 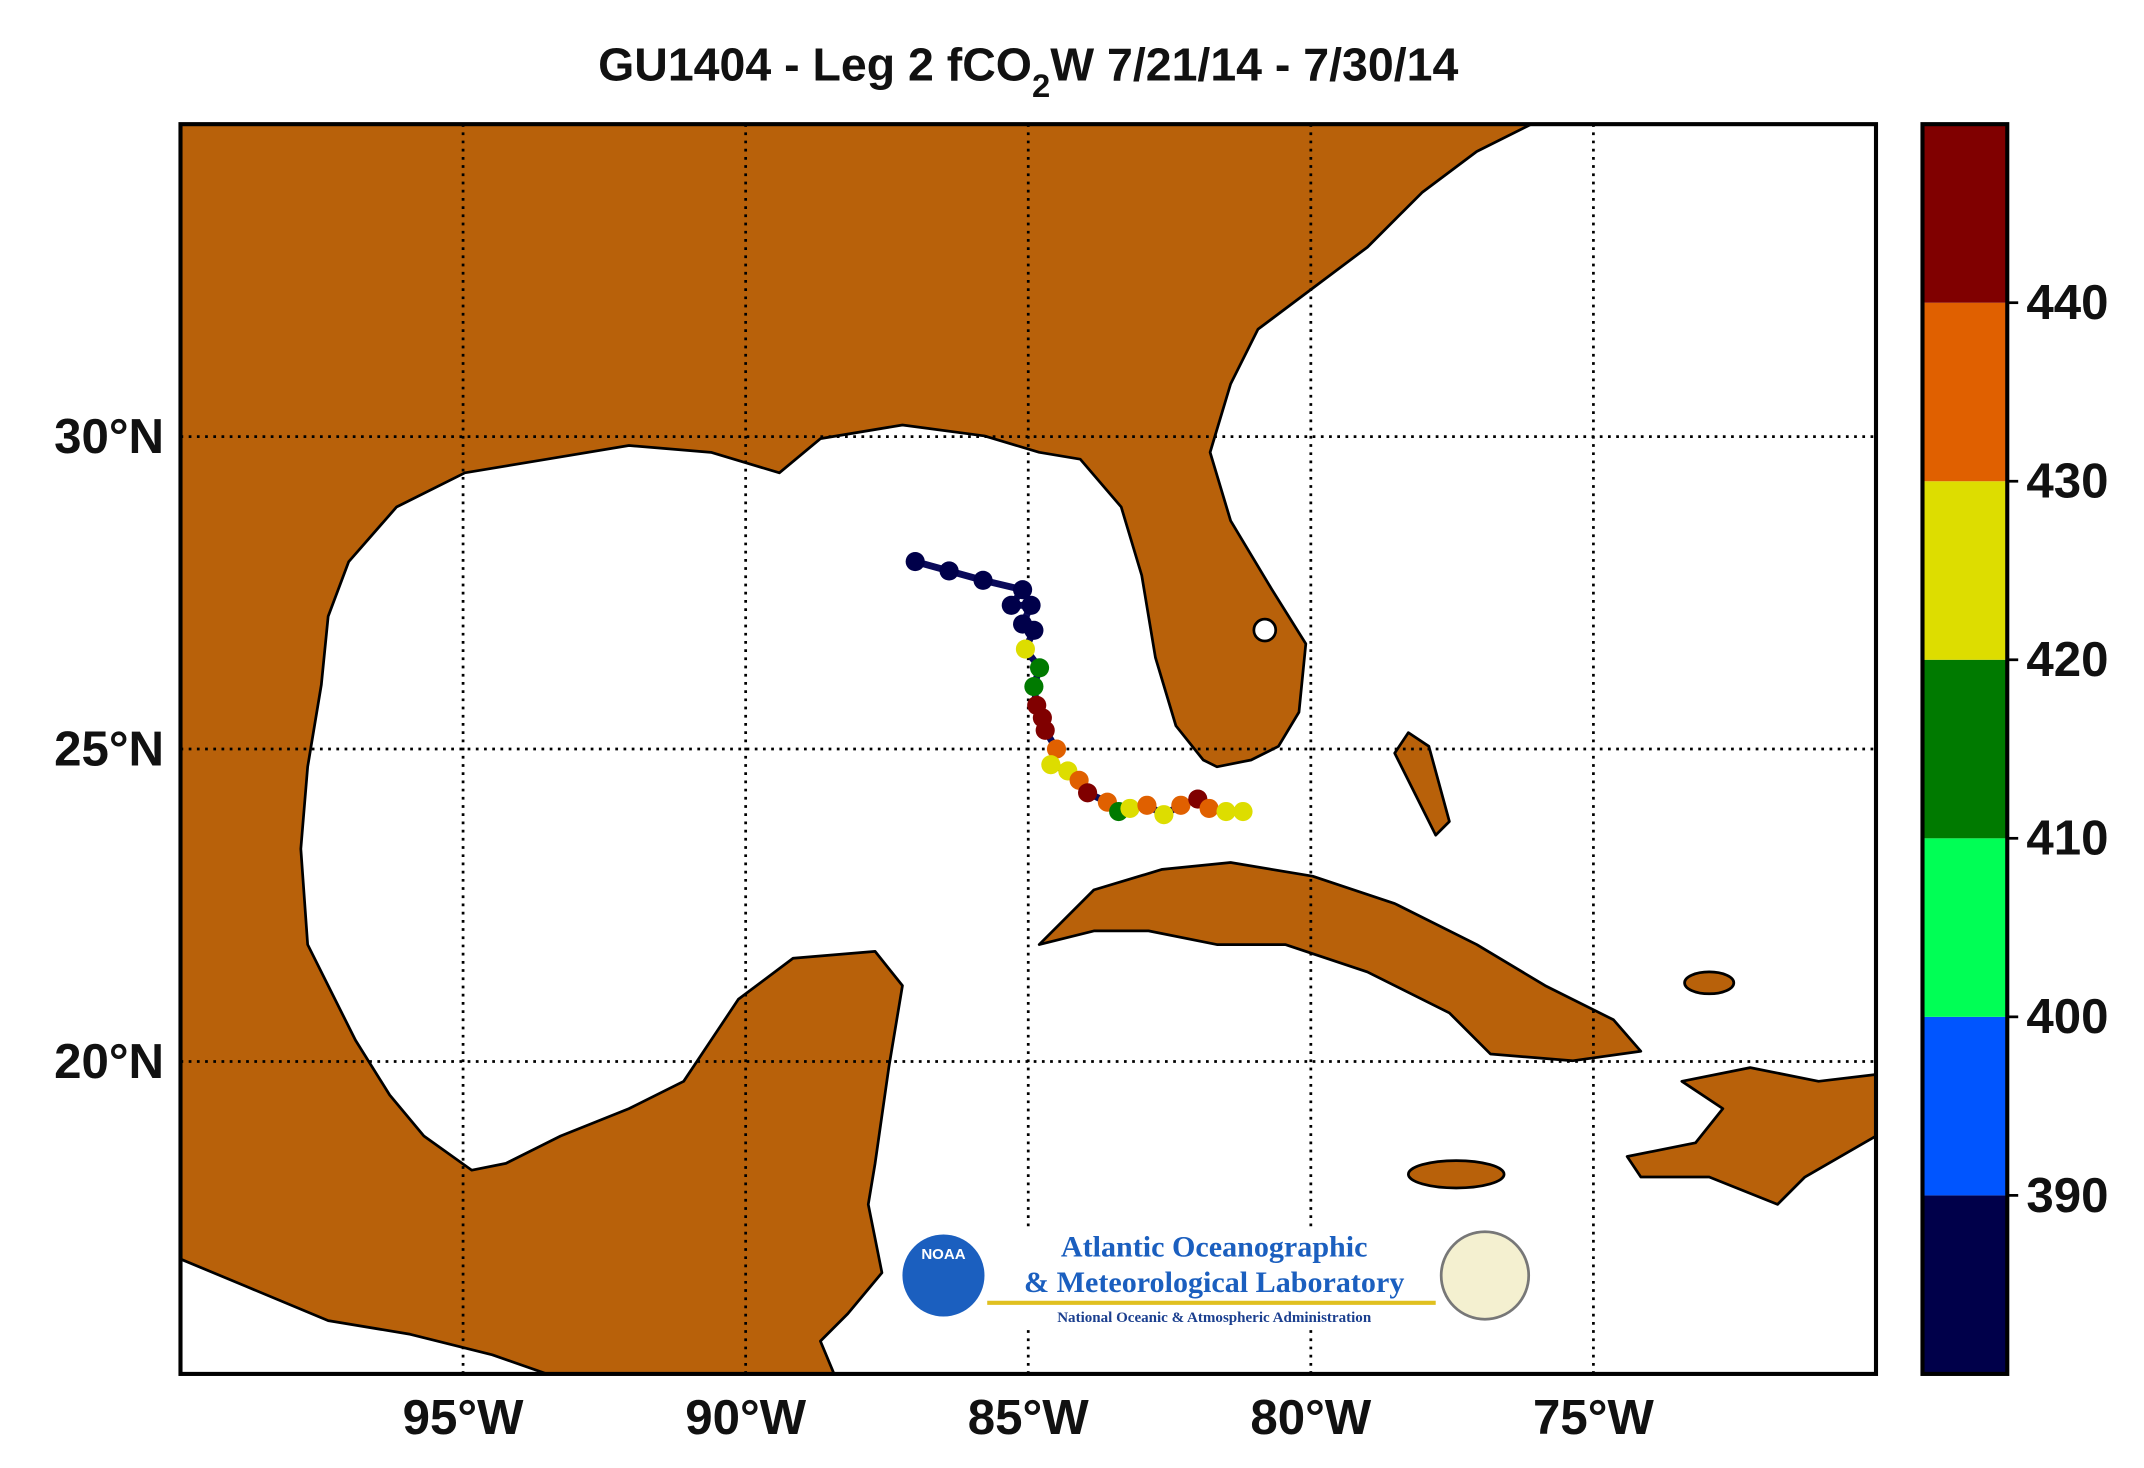 What do you see at coordinates (1028, 1417) in the screenshot?
I see `x-tick-label: 85°W` at bounding box center [1028, 1417].